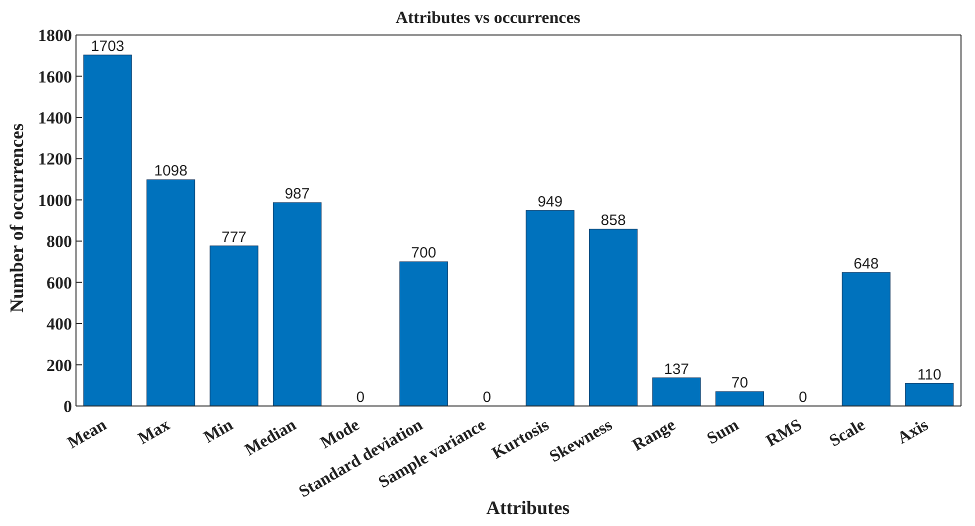  What do you see at coordinates (55, 36) in the screenshot?
I see `y-tick-label: 1800` at bounding box center [55, 36].